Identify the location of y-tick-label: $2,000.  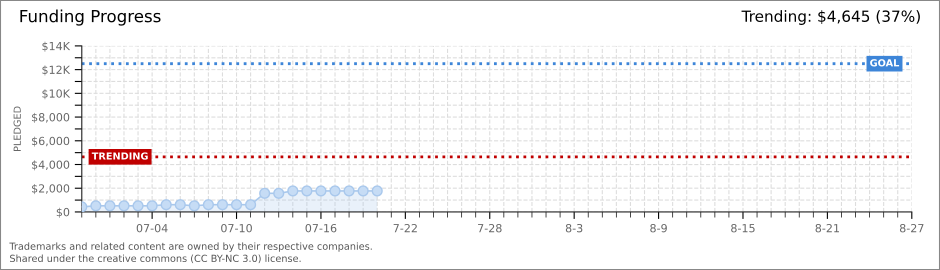
(51, 189).